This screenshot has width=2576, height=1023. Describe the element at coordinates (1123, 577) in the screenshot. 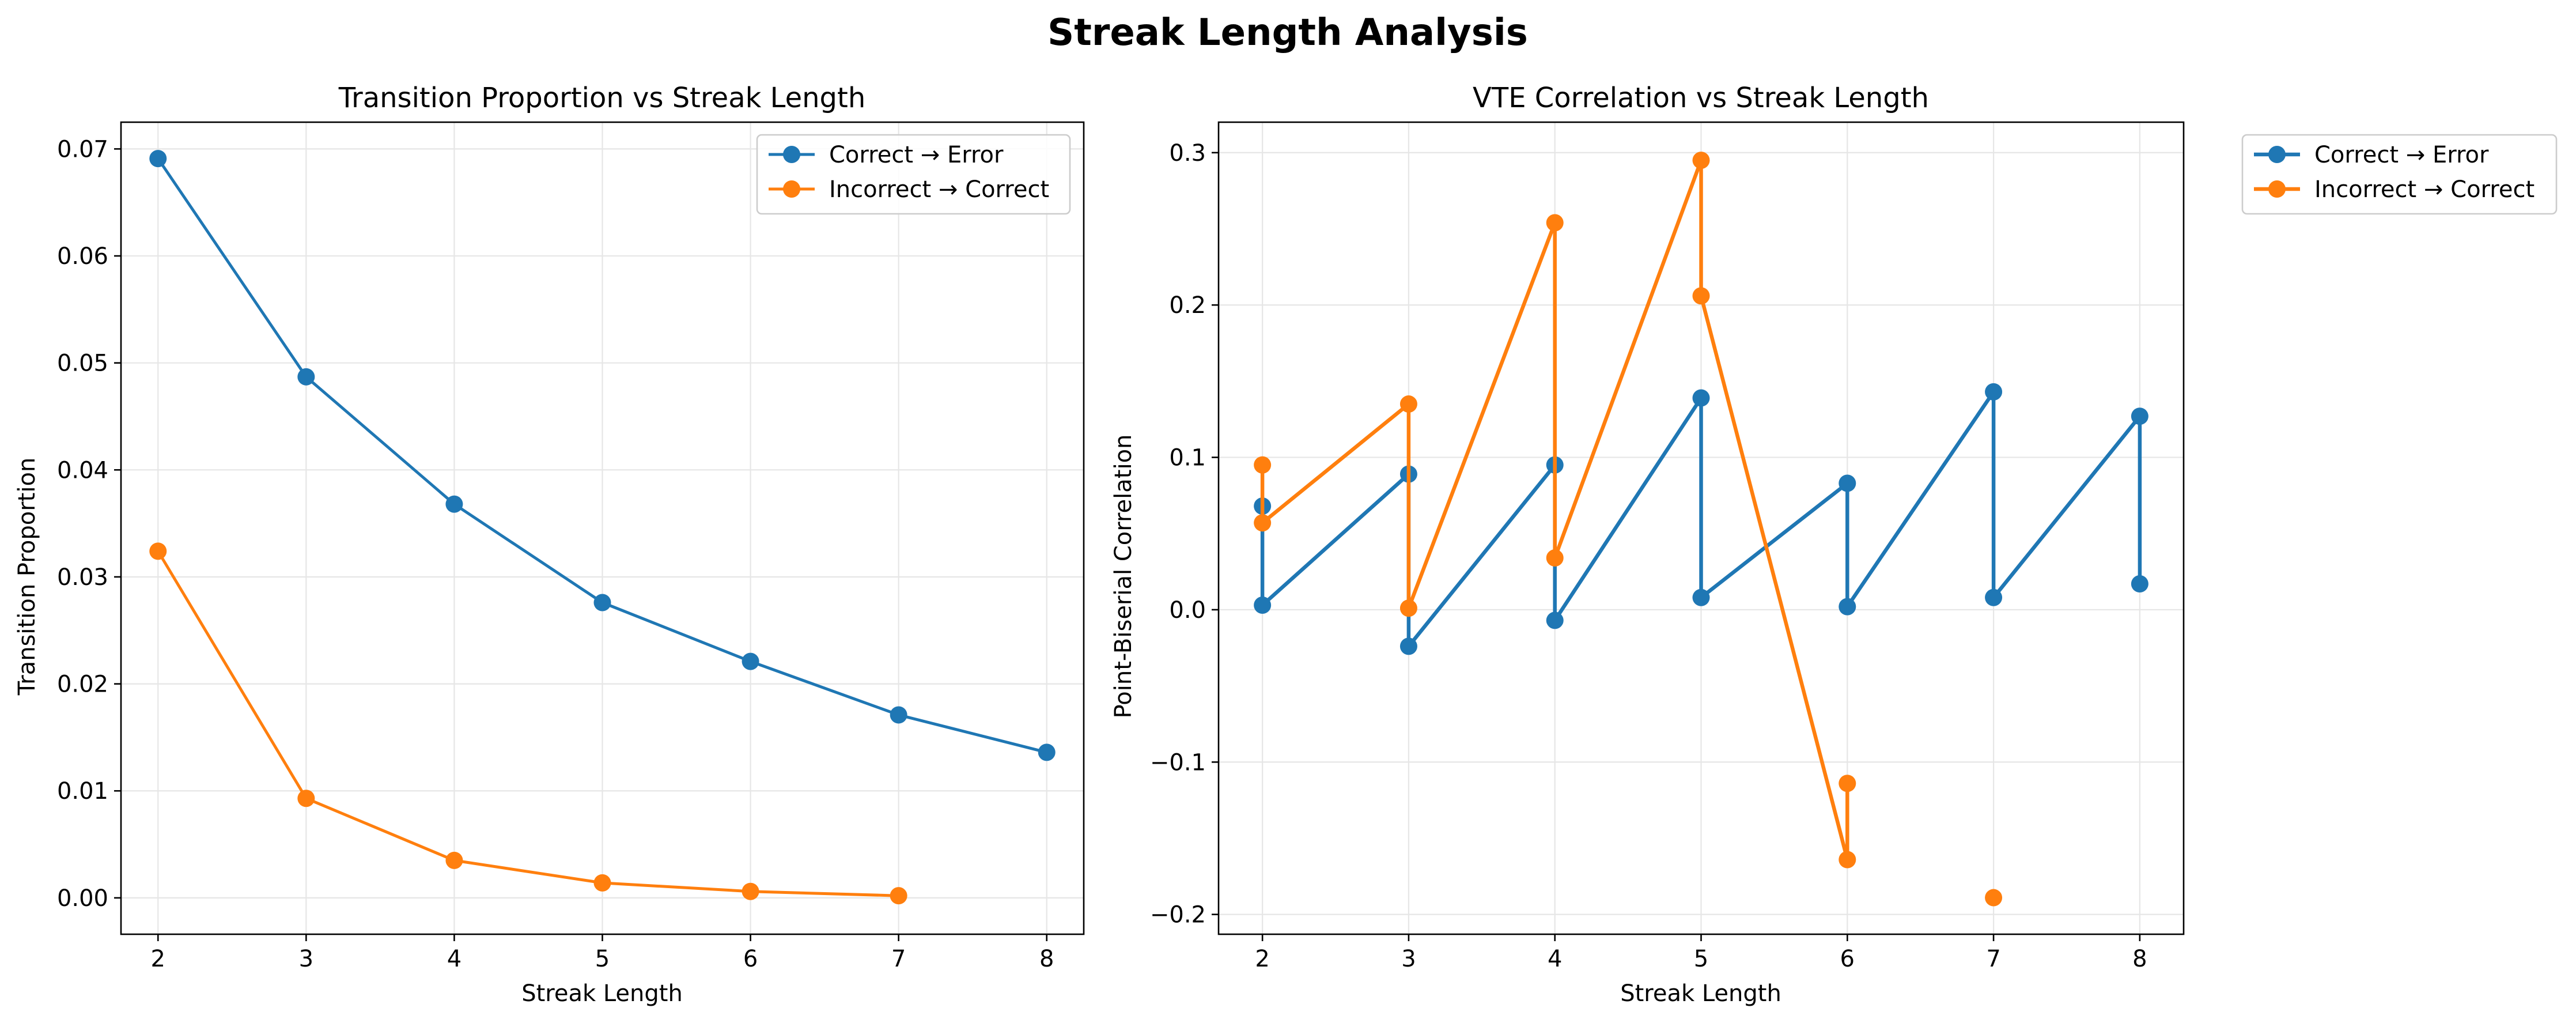

I see `y-axis-label: Point-Biserial Correlation` at that location.